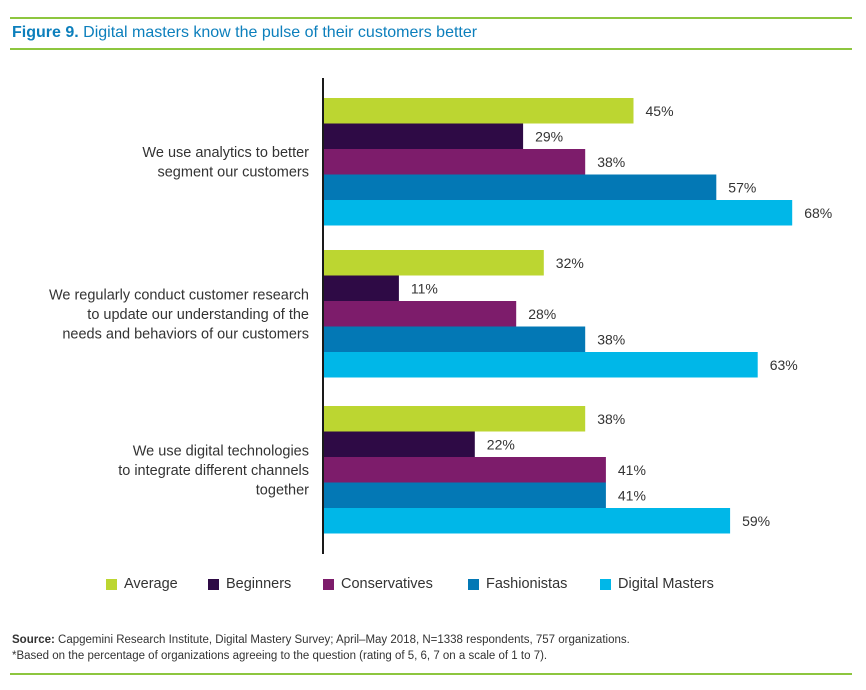  Describe the element at coordinates (185, 334) in the screenshot. I see `category-label: needs and behaviors of our customers` at that location.